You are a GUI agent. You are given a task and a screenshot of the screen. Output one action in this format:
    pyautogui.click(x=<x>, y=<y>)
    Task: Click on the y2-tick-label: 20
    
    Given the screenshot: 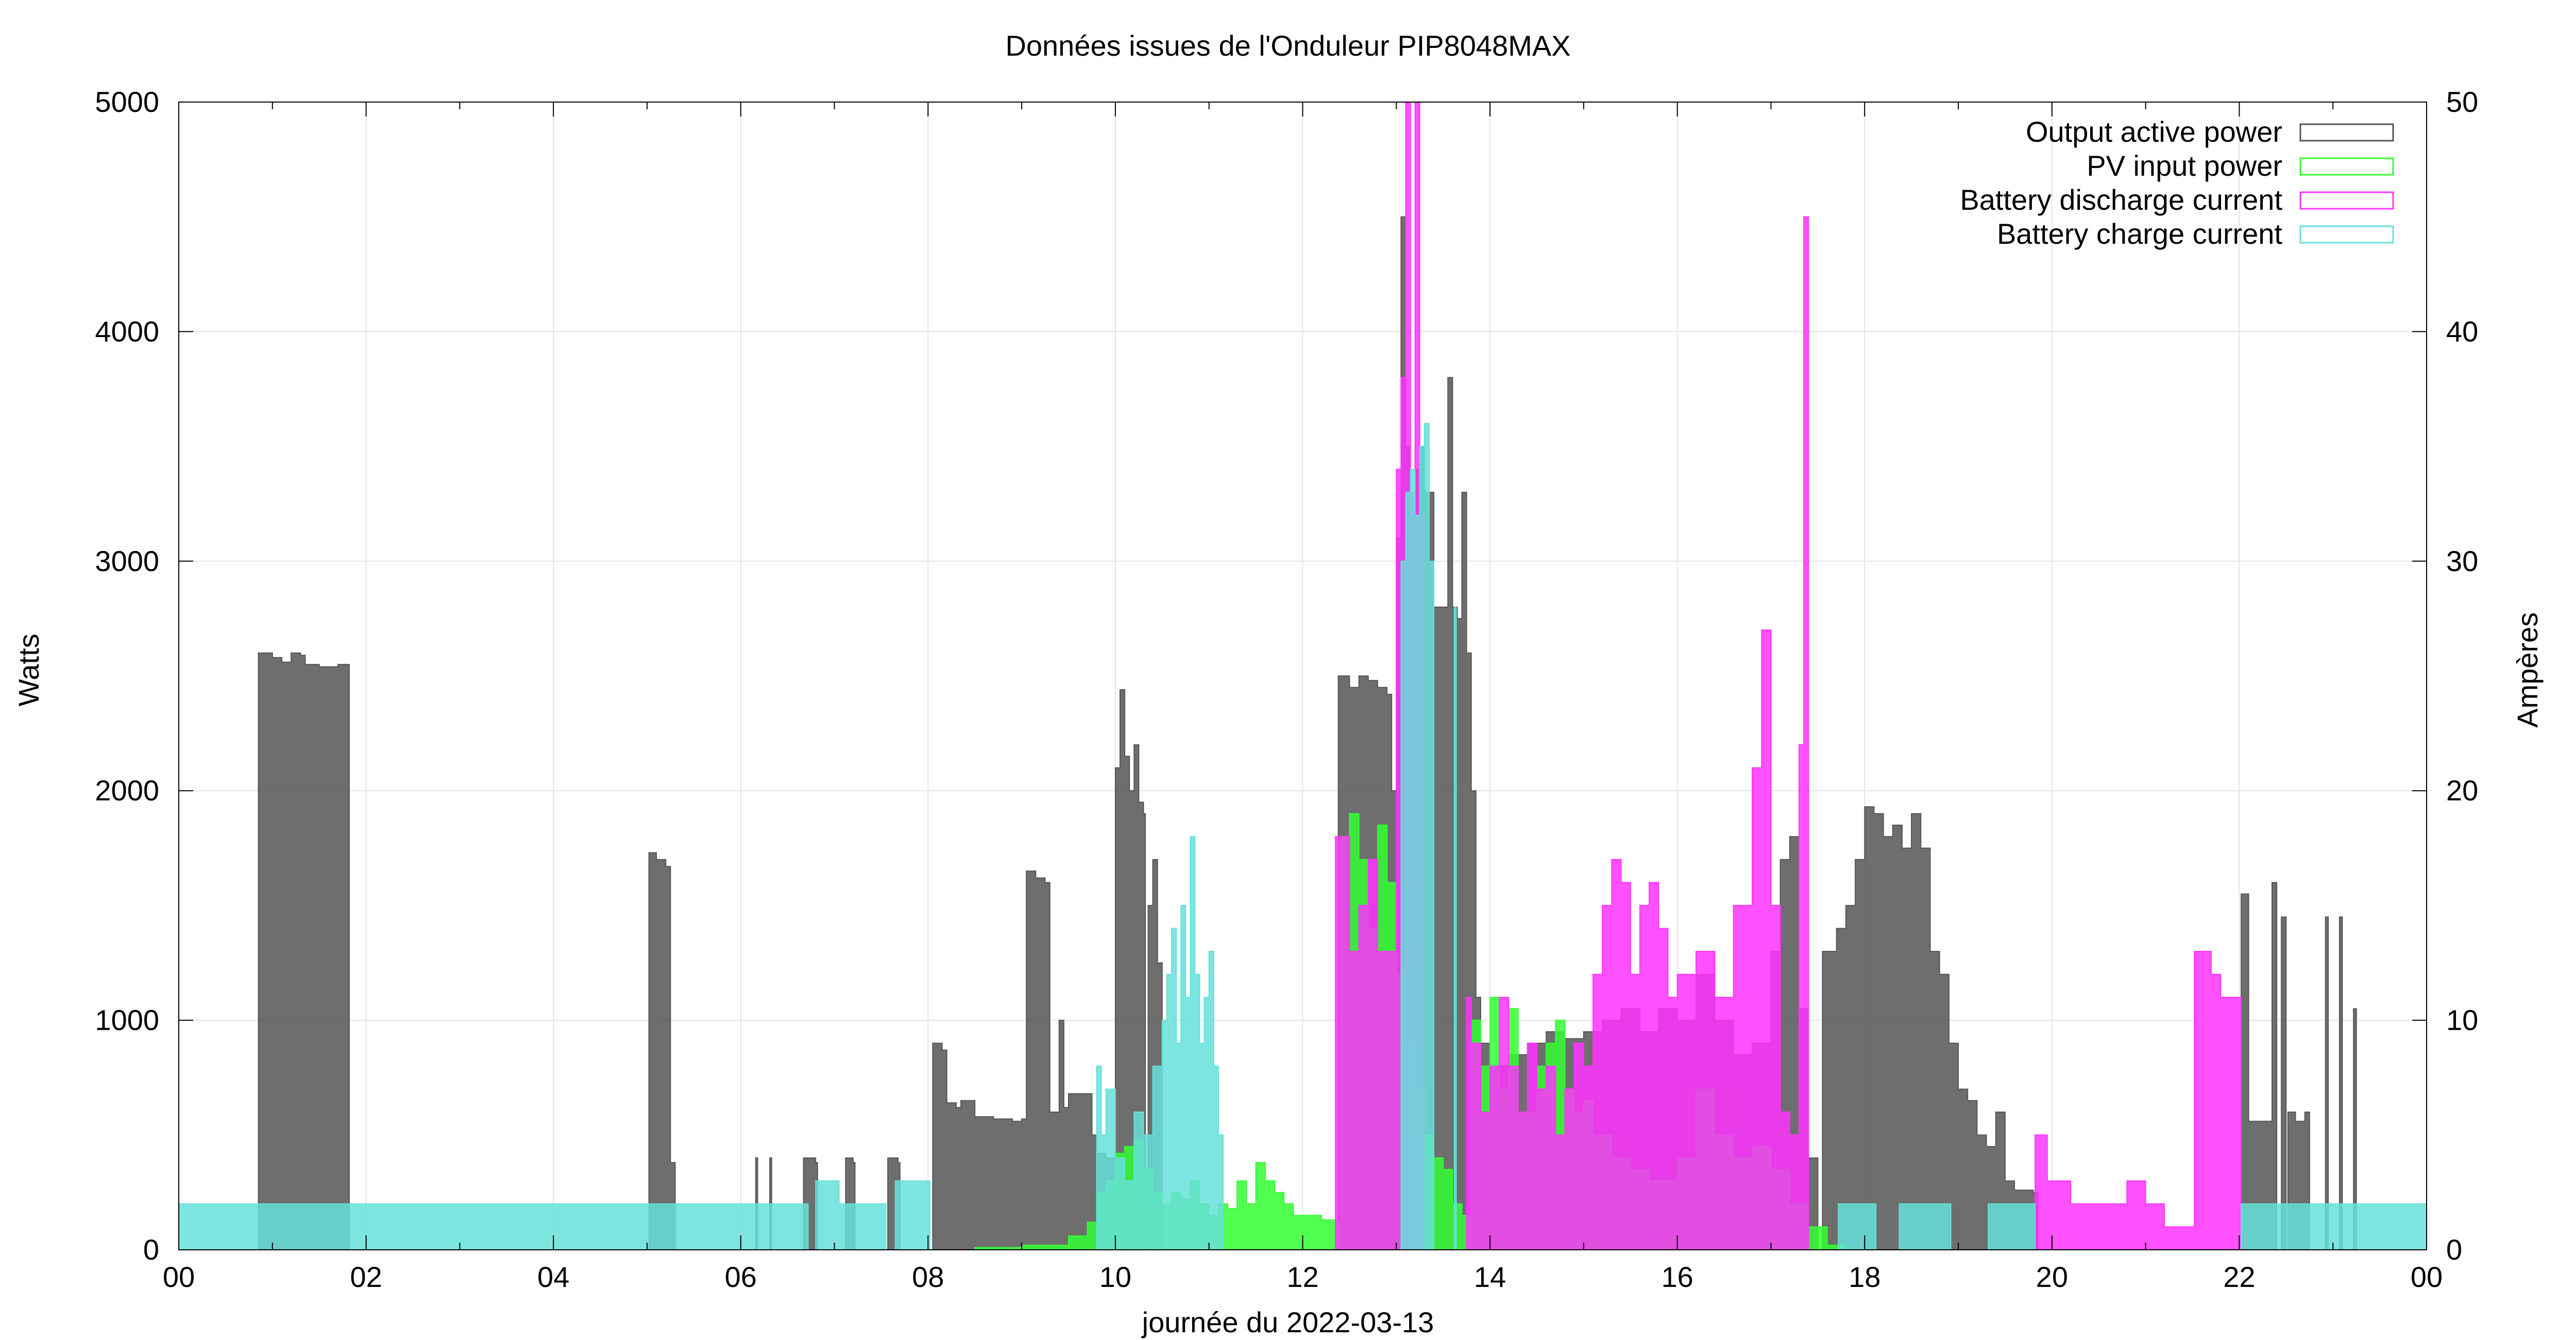 What is the action you would take?
    pyautogui.click(x=2462, y=790)
    